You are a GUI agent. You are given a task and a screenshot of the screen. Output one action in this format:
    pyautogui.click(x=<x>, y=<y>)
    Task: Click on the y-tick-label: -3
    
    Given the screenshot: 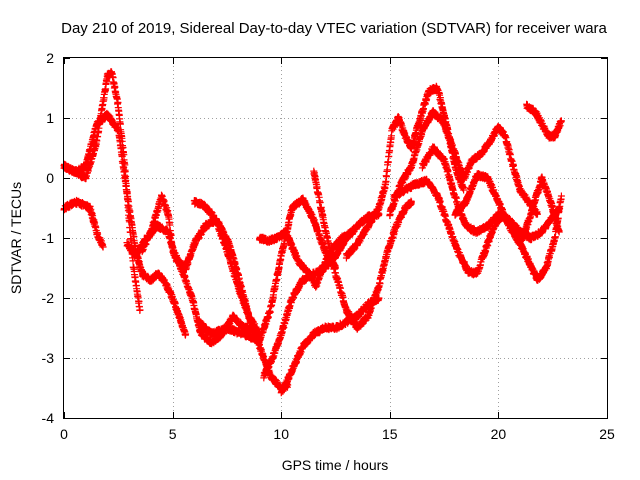 What is the action you would take?
    pyautogui.click(x=48, y=358)
    